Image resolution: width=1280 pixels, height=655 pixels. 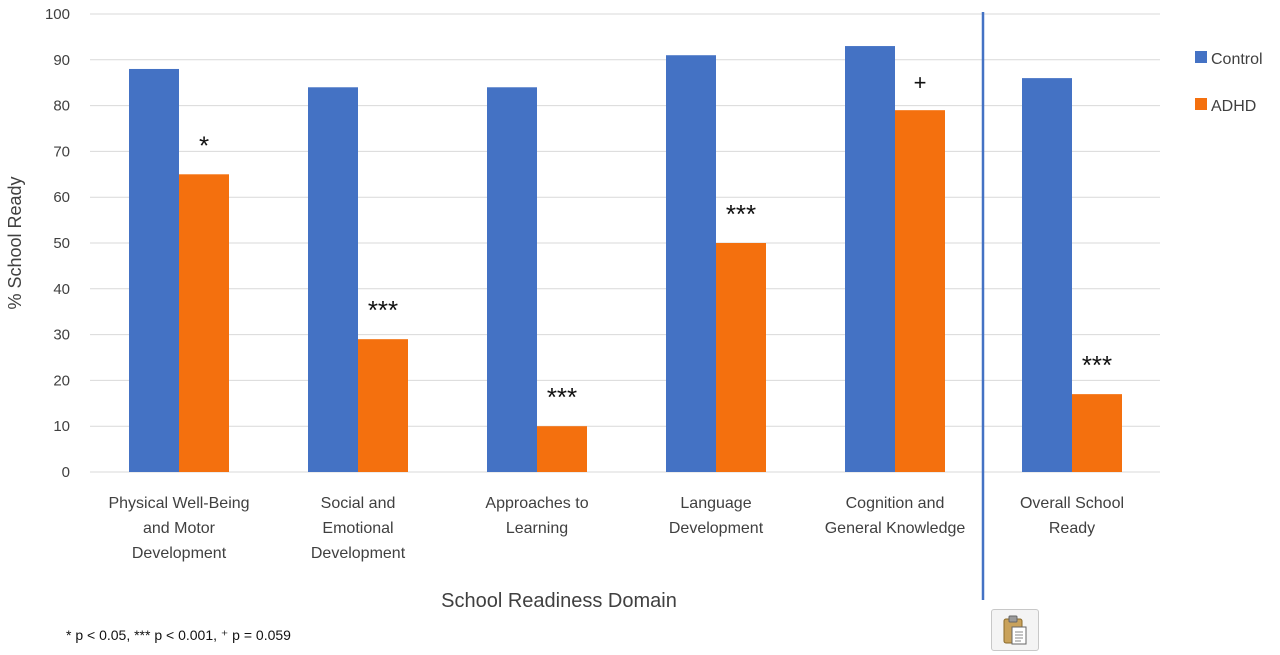 What do you see at coordinates (178, 635) in the screenshot?
I see `footnote: * p < 0.05, *** p < 0.001, ⁺ p = 0.059` at bounding box center [178, 635].